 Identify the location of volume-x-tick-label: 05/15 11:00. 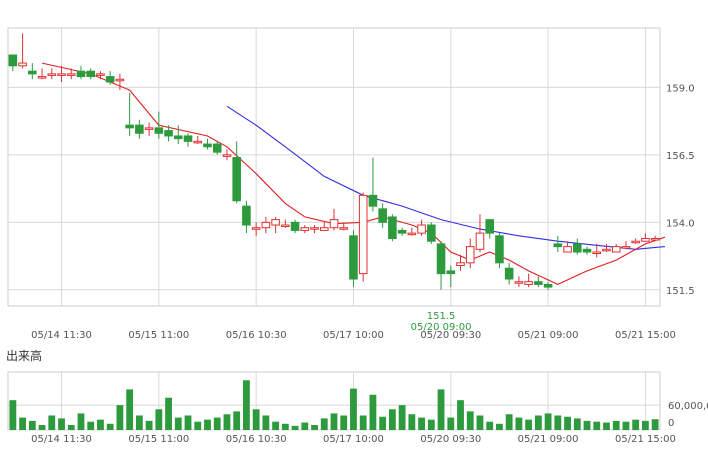
(158, 439).